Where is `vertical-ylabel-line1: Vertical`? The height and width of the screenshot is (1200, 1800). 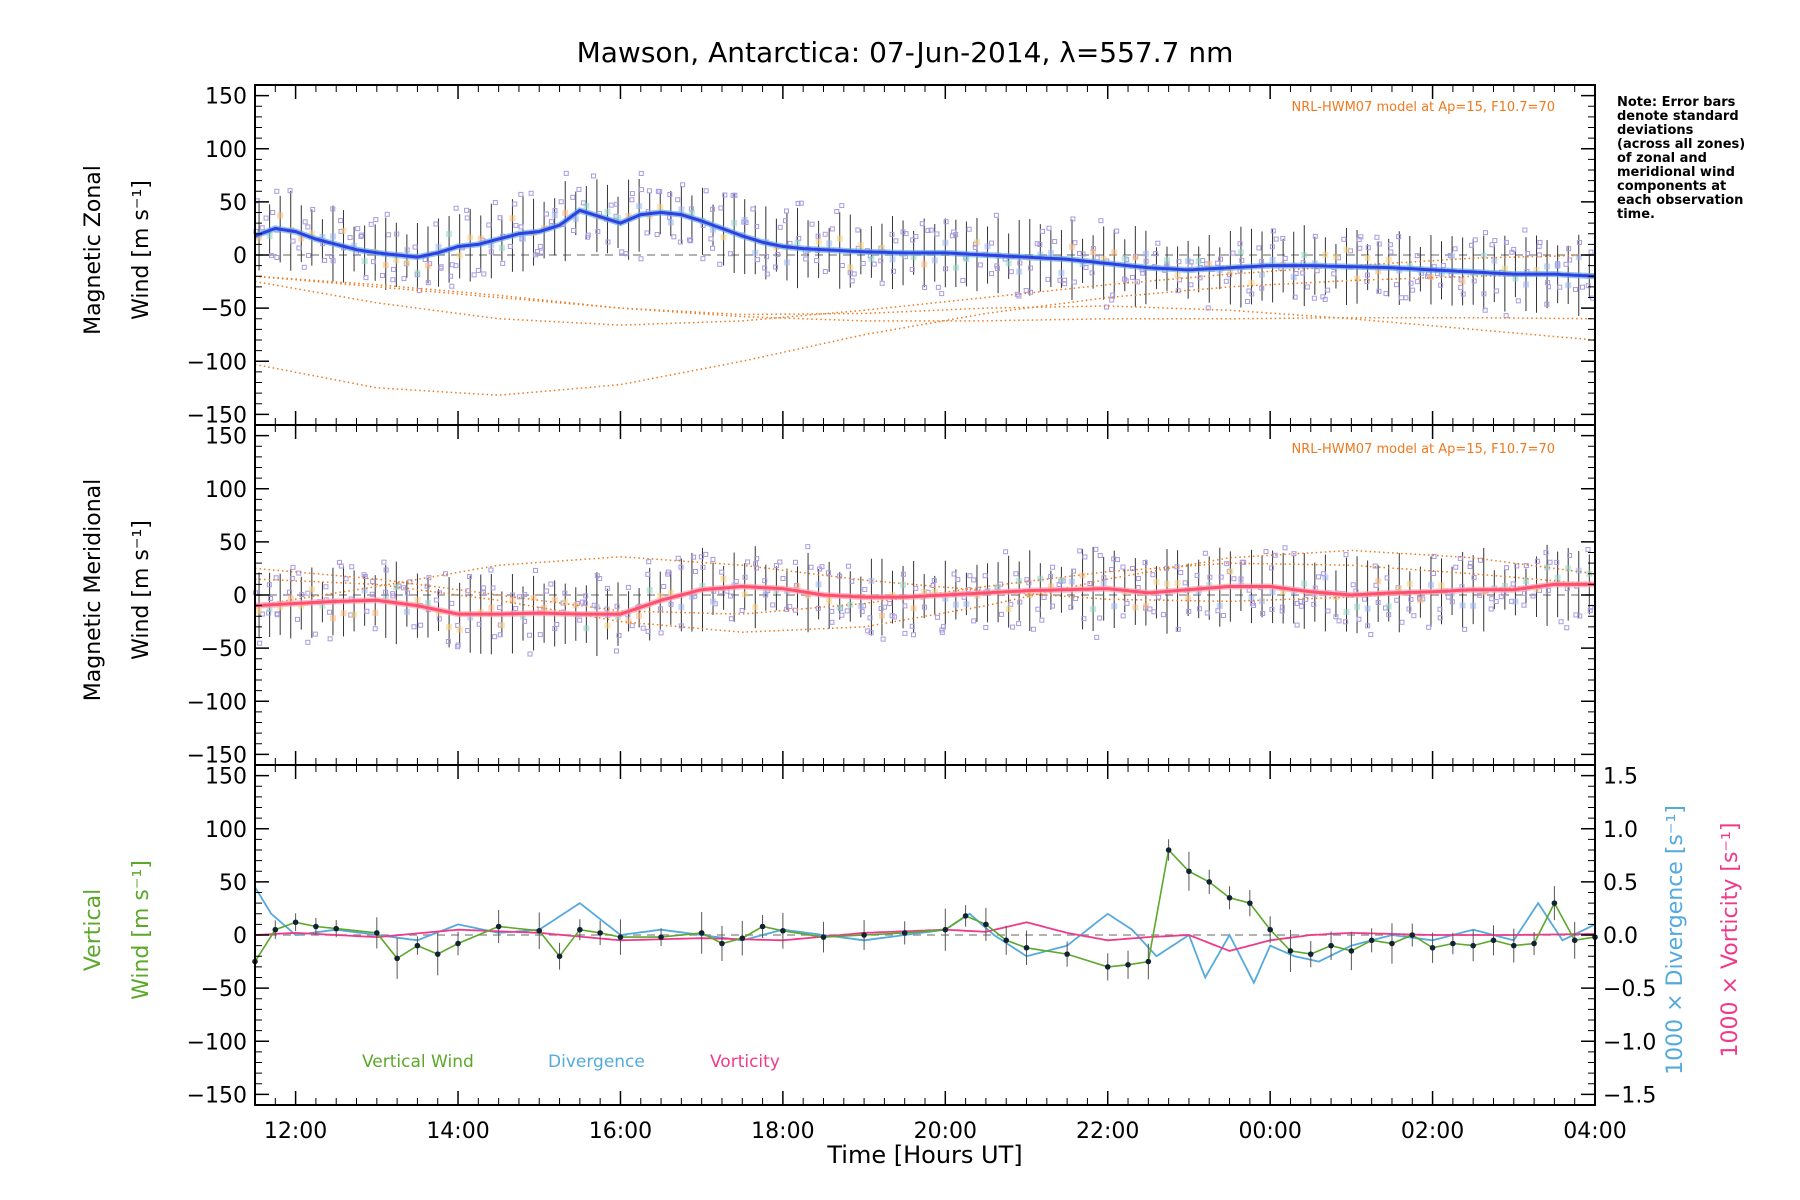
vertical-ylabel-line1: Vertical is located at coordinates (93, 930).